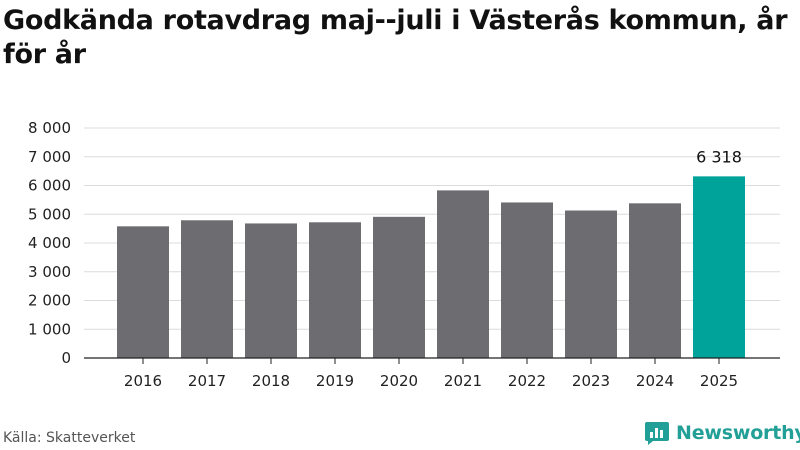  What do you see at coordinates (657, 433) in the screenshot?
I see `newsworthy-logo-icon` at bounding box center [657, 433].